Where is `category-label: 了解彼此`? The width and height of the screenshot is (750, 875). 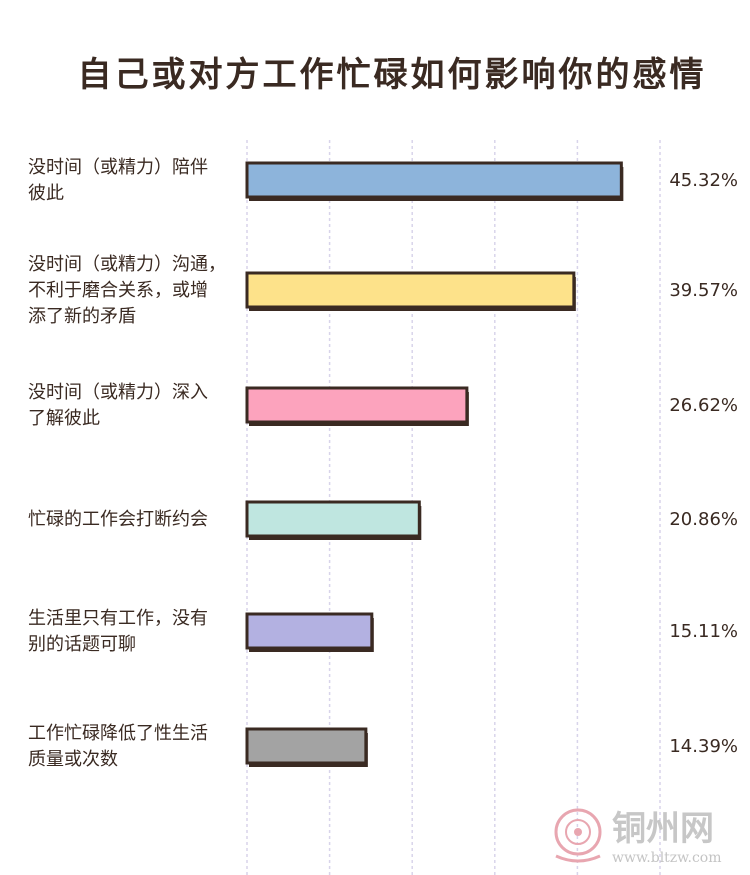
category-label: 了解彼此 is located at coordinates (64, 418).